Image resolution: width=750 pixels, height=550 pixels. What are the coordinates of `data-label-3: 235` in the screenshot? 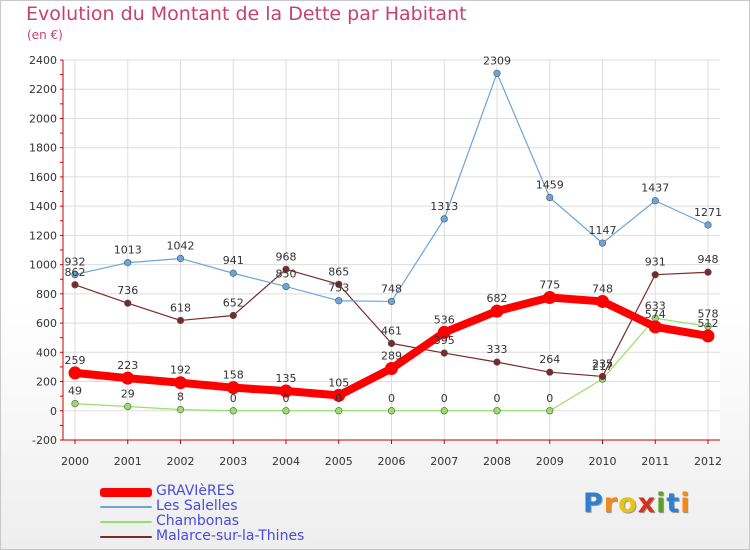 It's located at (602, 363).